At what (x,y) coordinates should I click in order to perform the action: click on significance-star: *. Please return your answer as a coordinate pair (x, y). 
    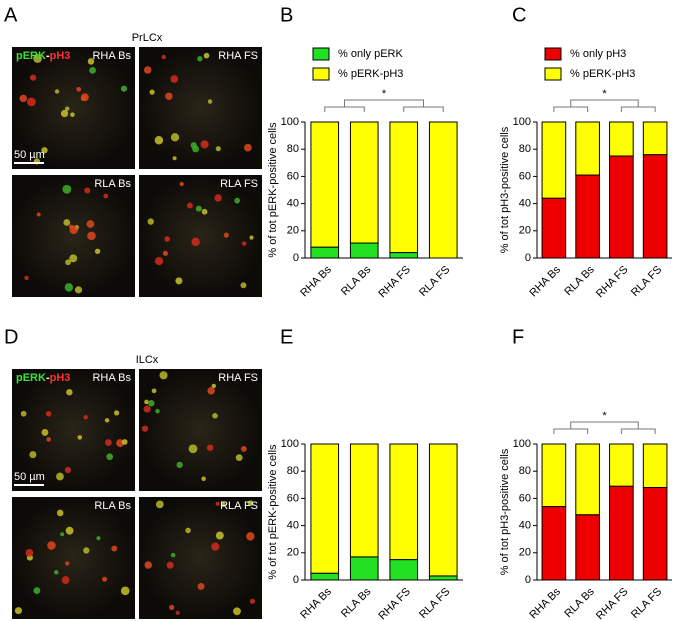
    Looking at the image, I should click on (604, 94).